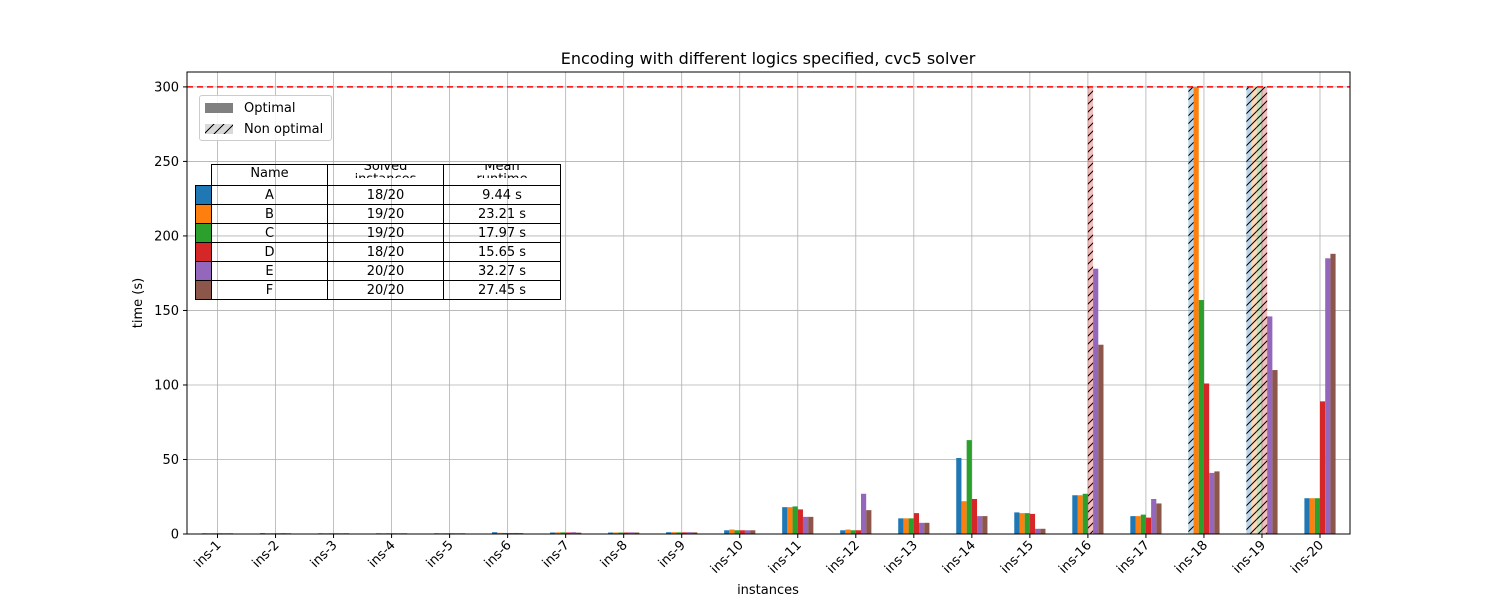  Describe the element at coordinates (270, 108) in the screenshot. I see `legend-optimal-label: Optimal` at that location.